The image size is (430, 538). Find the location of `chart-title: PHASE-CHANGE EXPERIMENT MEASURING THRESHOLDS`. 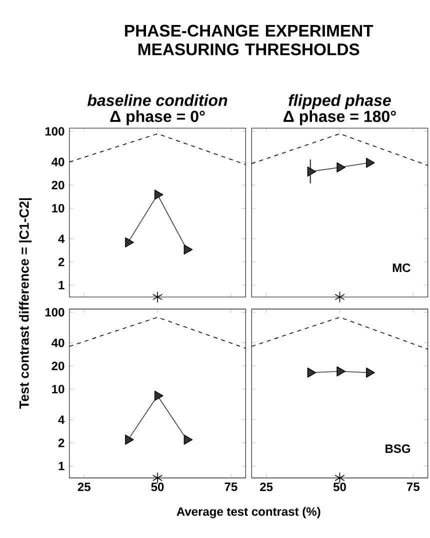

chart-title: PHASE-CHANGE EXPERIMENT MEASURING THRESHOLDS is located at coordinates (249, 40).